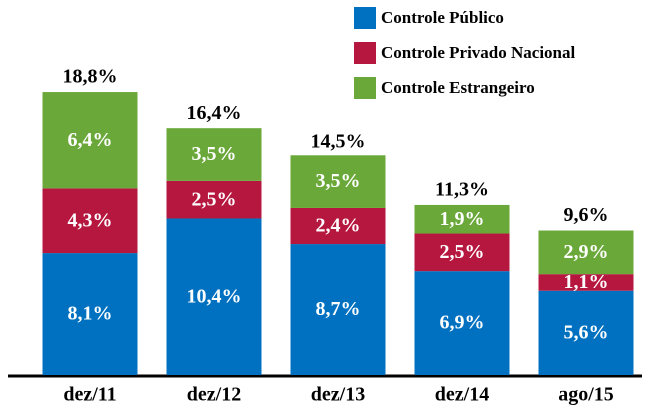 This screenshot has width=648, height=411. I want to click on total-label: 18,8%, so click(90, 77).